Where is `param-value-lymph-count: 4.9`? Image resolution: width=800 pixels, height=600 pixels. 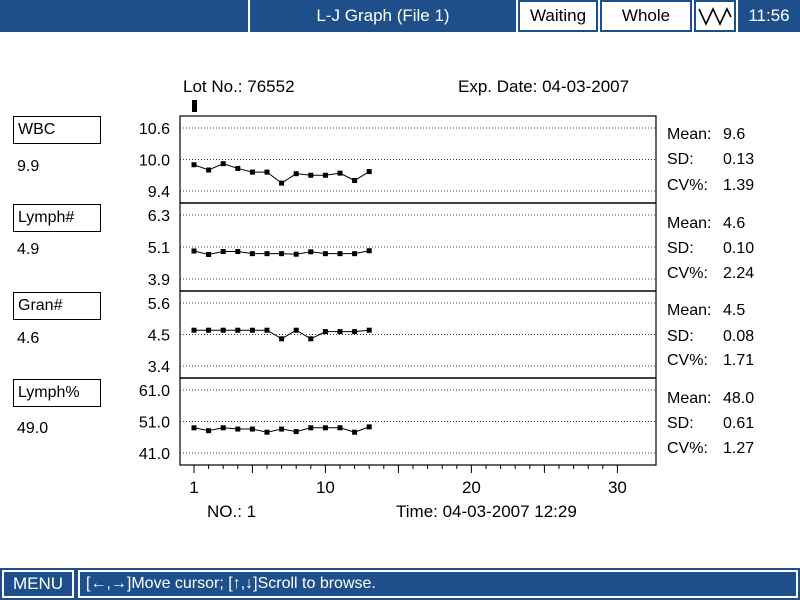
param-value-lymph-count: 4.9 is located at coordinates (28, 249).